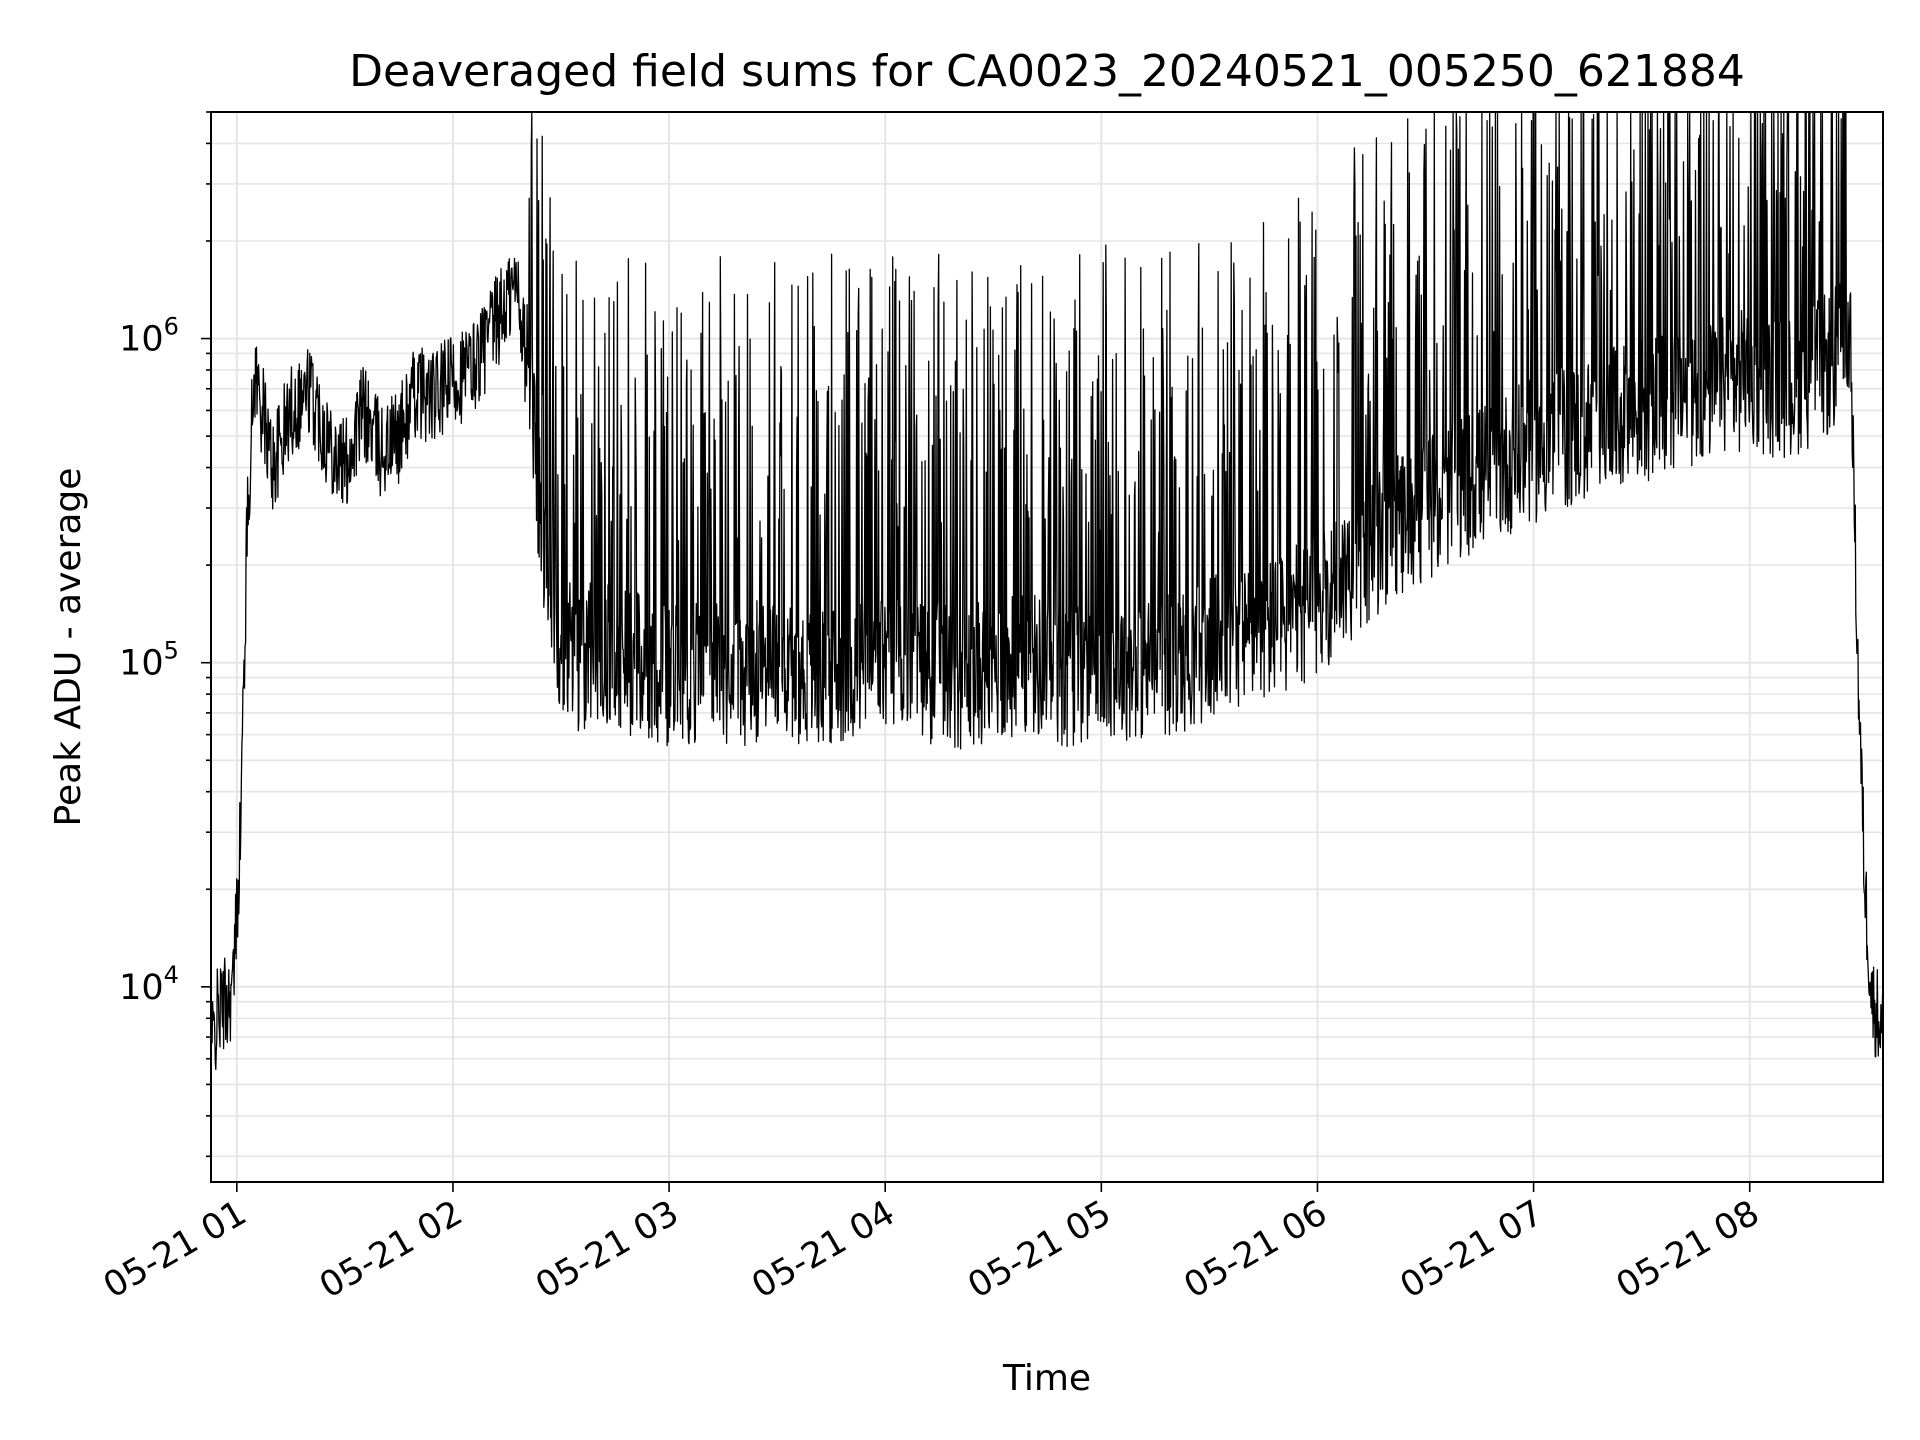 The width and height of the screenshot is (1920, 1440). I want to click on y-tick-label: 10⁴, so click(149, 984).